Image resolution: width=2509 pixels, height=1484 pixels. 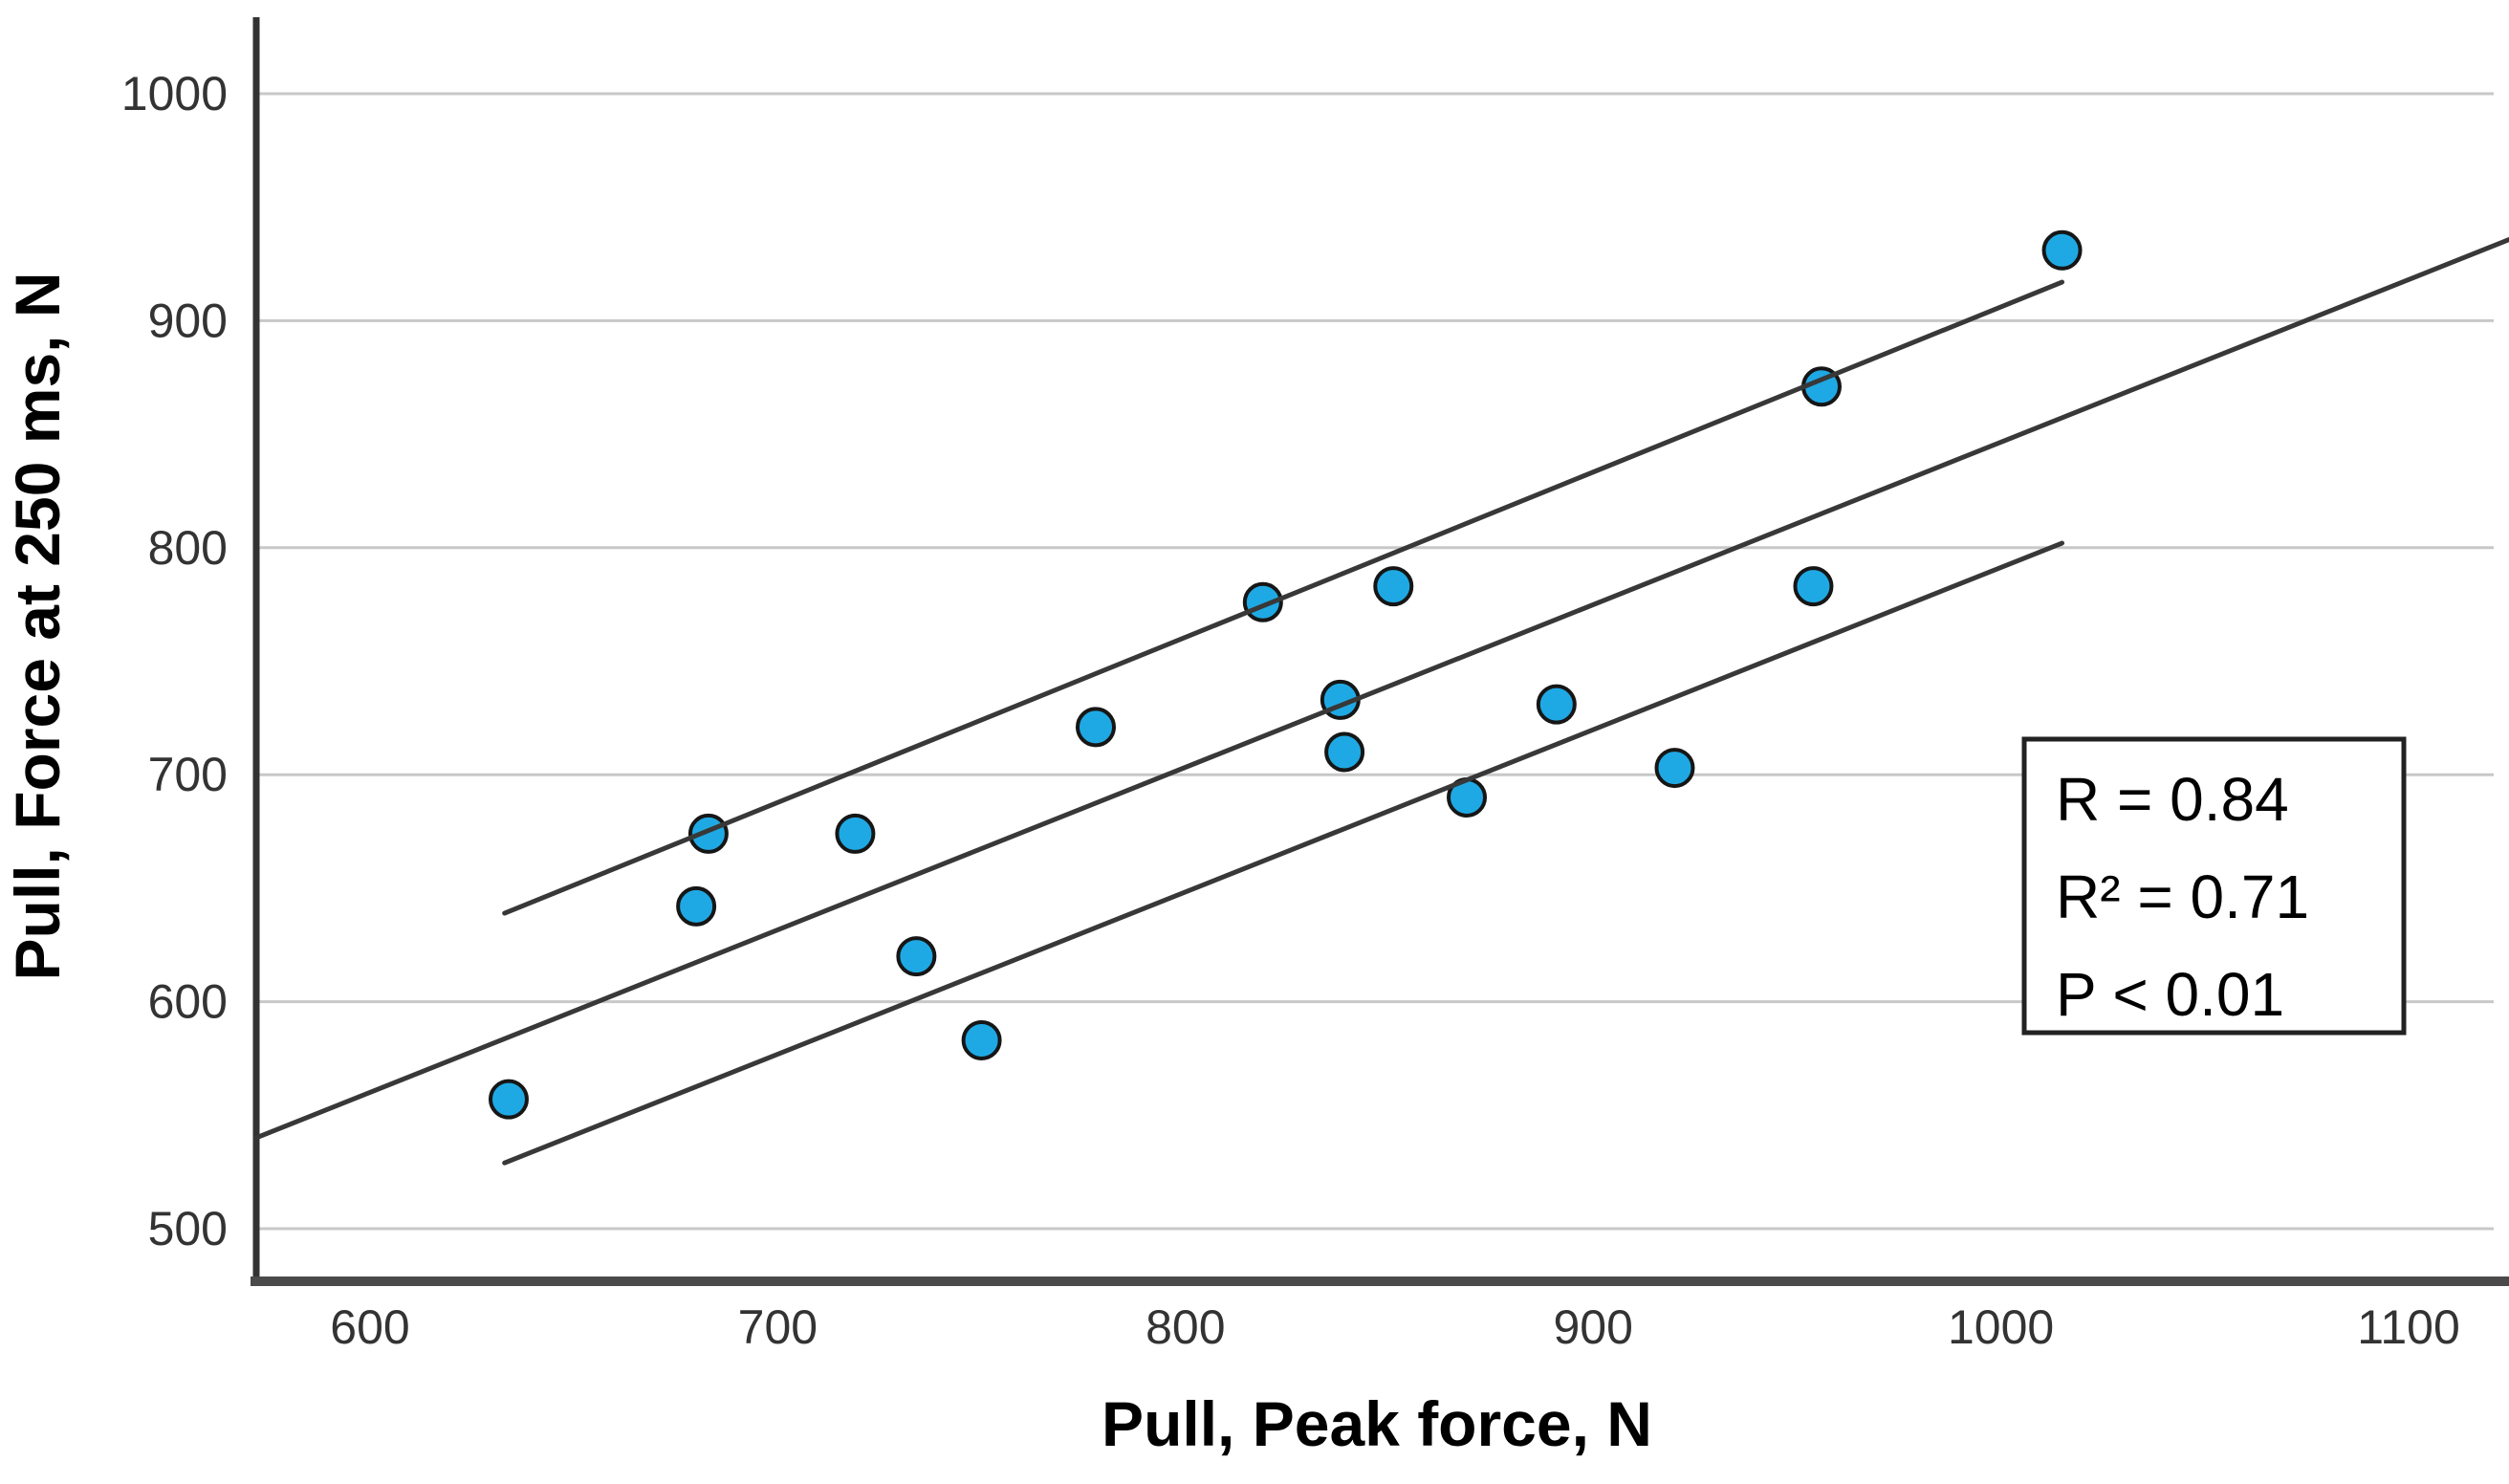 What do you see at coordinates (2170, 995) in the screenshot?
I see `stats-line-p: P < 0.01` at bounding box center [2170, 995].